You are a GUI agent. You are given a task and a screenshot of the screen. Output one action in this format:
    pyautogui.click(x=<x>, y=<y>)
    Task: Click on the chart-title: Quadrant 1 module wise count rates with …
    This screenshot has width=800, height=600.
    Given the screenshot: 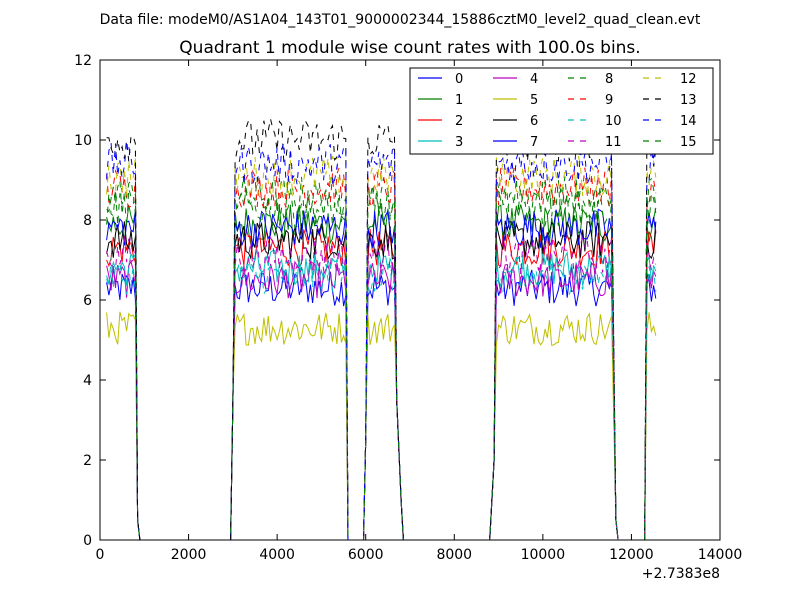 What is the action you would take?
    pyautogui.click(x=409, y=48)
    